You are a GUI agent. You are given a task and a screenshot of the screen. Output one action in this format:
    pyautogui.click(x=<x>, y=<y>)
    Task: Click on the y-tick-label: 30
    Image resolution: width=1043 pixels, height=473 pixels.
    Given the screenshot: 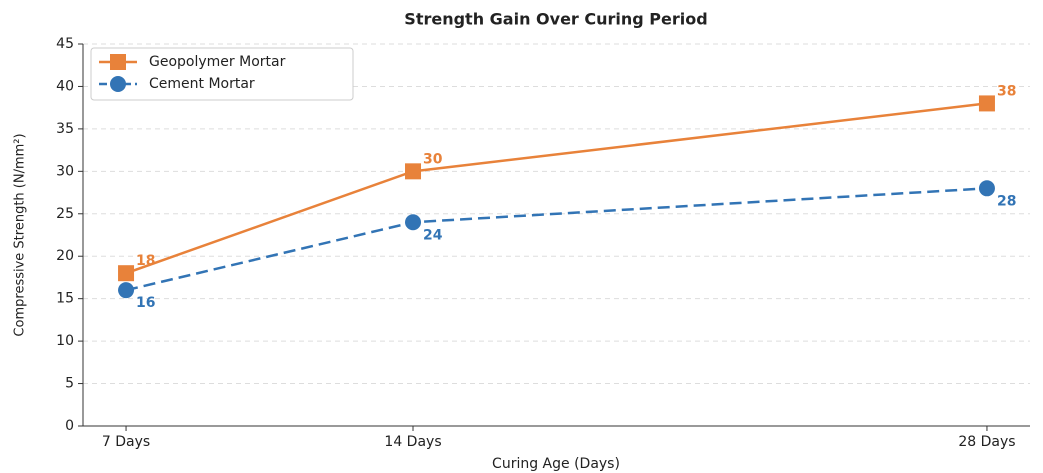 What is the action you would take?
    pyautogui.click(x=65, y=171)
    